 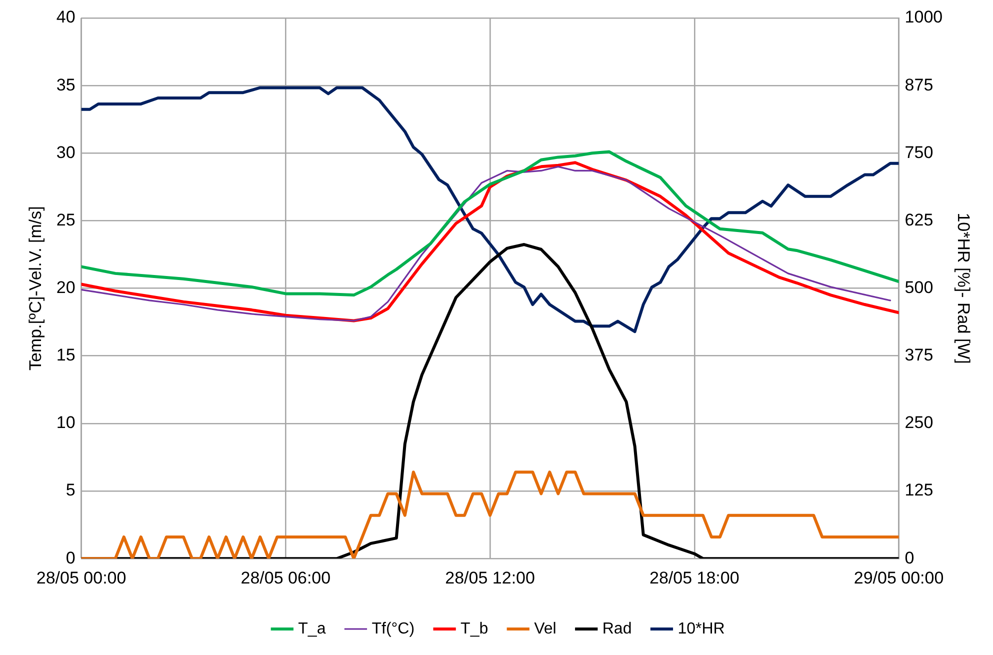 What do you see at coordinates (617, 629) in the screenshot?
I see `legend-label: Rad` at bounding box center [617, 629].